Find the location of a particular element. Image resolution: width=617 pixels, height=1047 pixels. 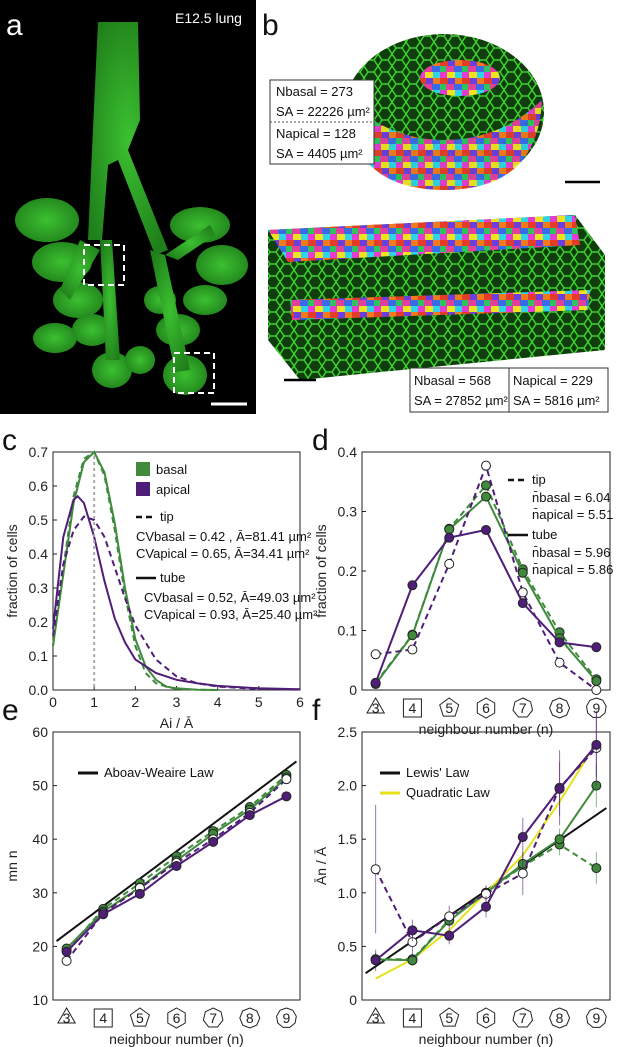

annotation-tube-basal: CVbasal = 0.52, Ā=49.03 µm² is located at coordinates (230, 597).